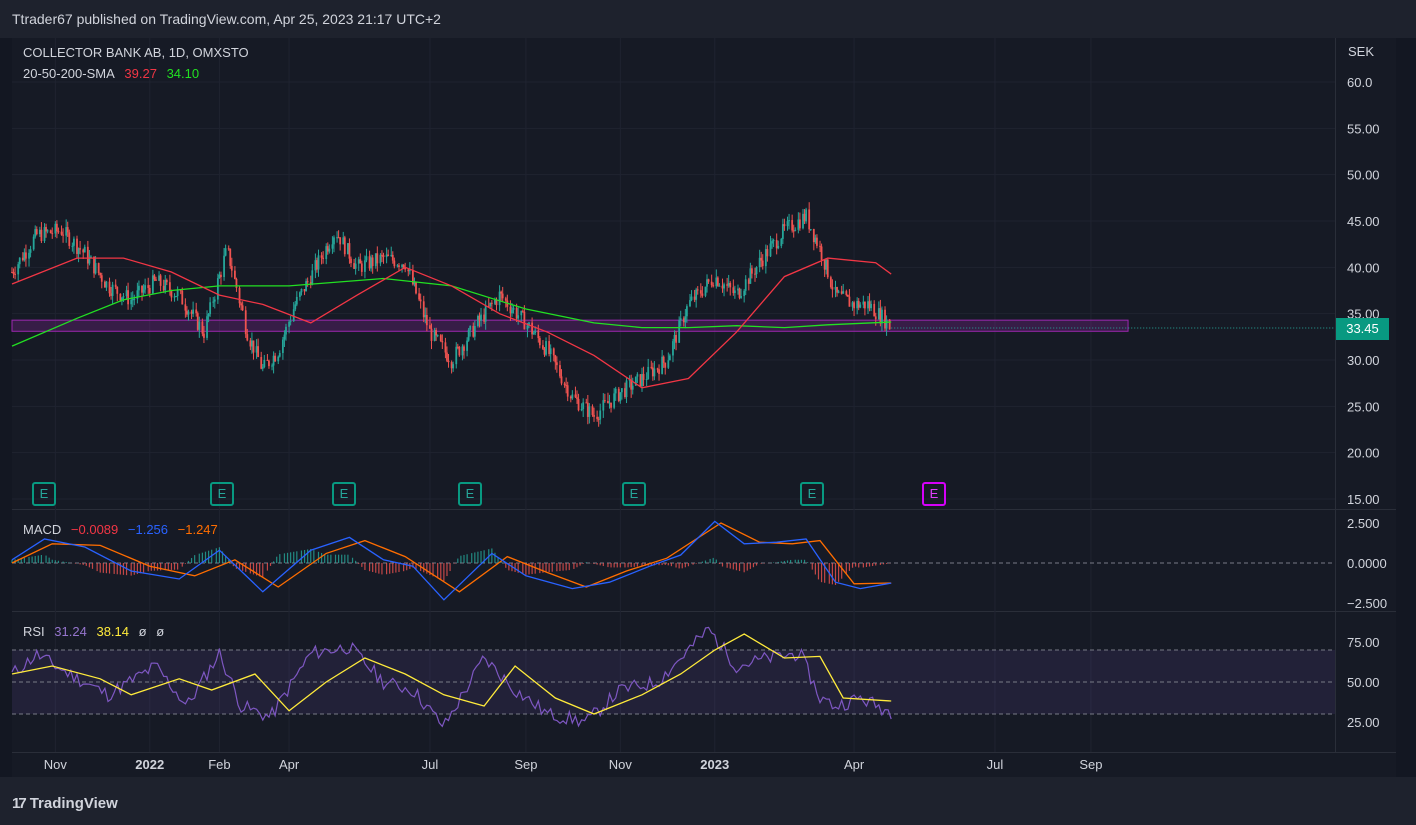 The width and height of the screenshot is (1416, 825). What do you see at coordinates (65, 803) in the screenshot?
I see `tradingview-logo: 17 TradingView` at bounding box center [65, 803].